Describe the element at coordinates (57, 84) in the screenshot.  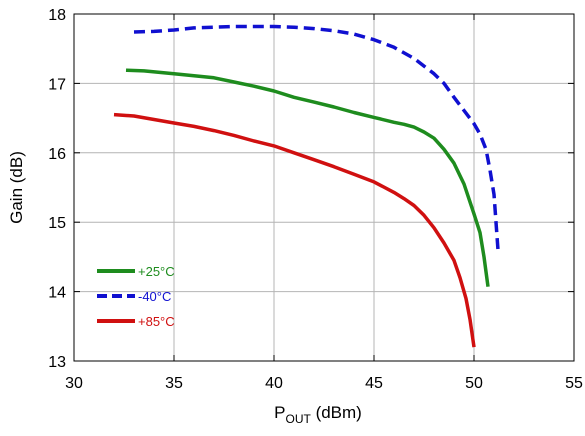
I see `y-tick-label: 17` at that location.